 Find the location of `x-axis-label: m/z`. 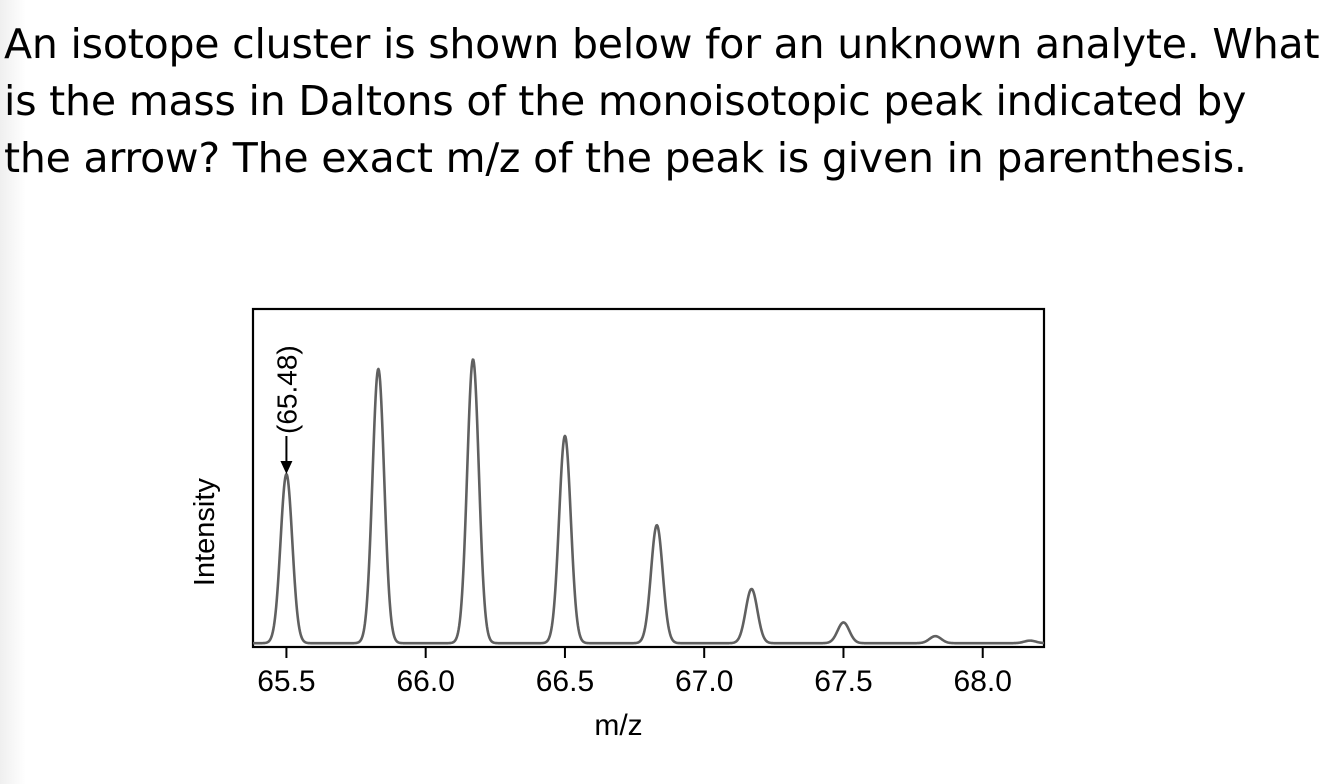

x-axis-label: m/z is located at coordinates (618, 725).